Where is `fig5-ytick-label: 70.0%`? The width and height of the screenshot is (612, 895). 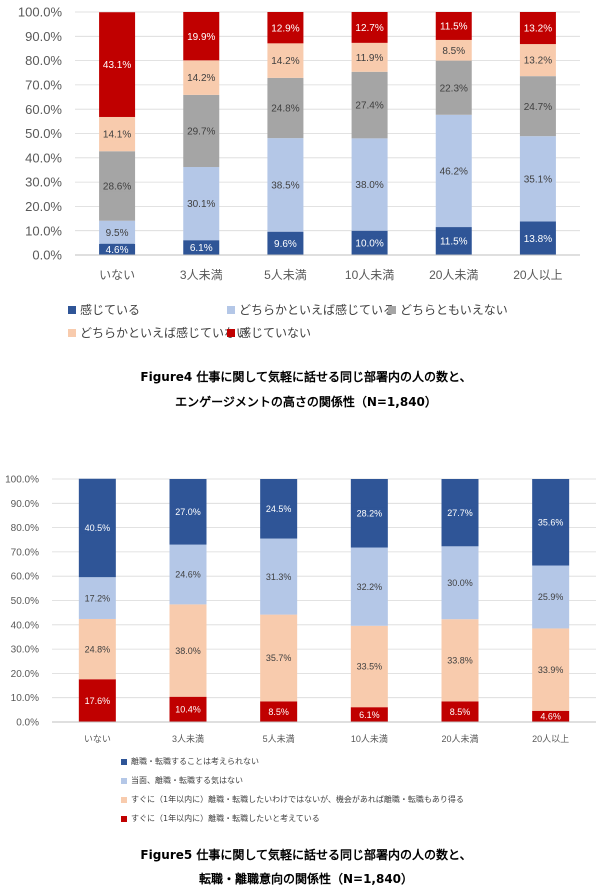
fig5-ytick-label: 70.0% is located at coordinates (25, 552).